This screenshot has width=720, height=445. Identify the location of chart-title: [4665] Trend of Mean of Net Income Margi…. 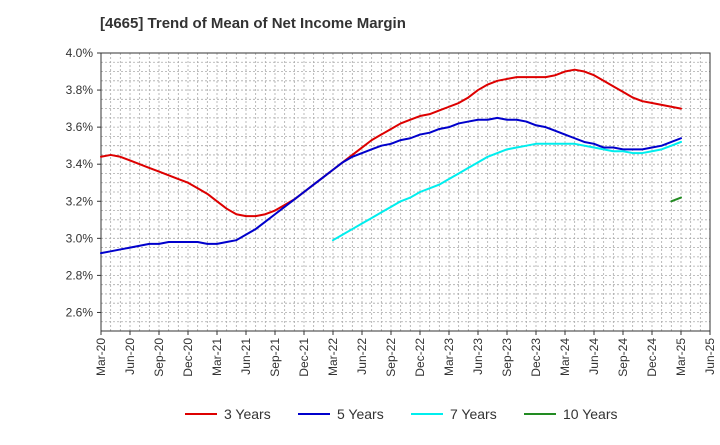
(253, 23).